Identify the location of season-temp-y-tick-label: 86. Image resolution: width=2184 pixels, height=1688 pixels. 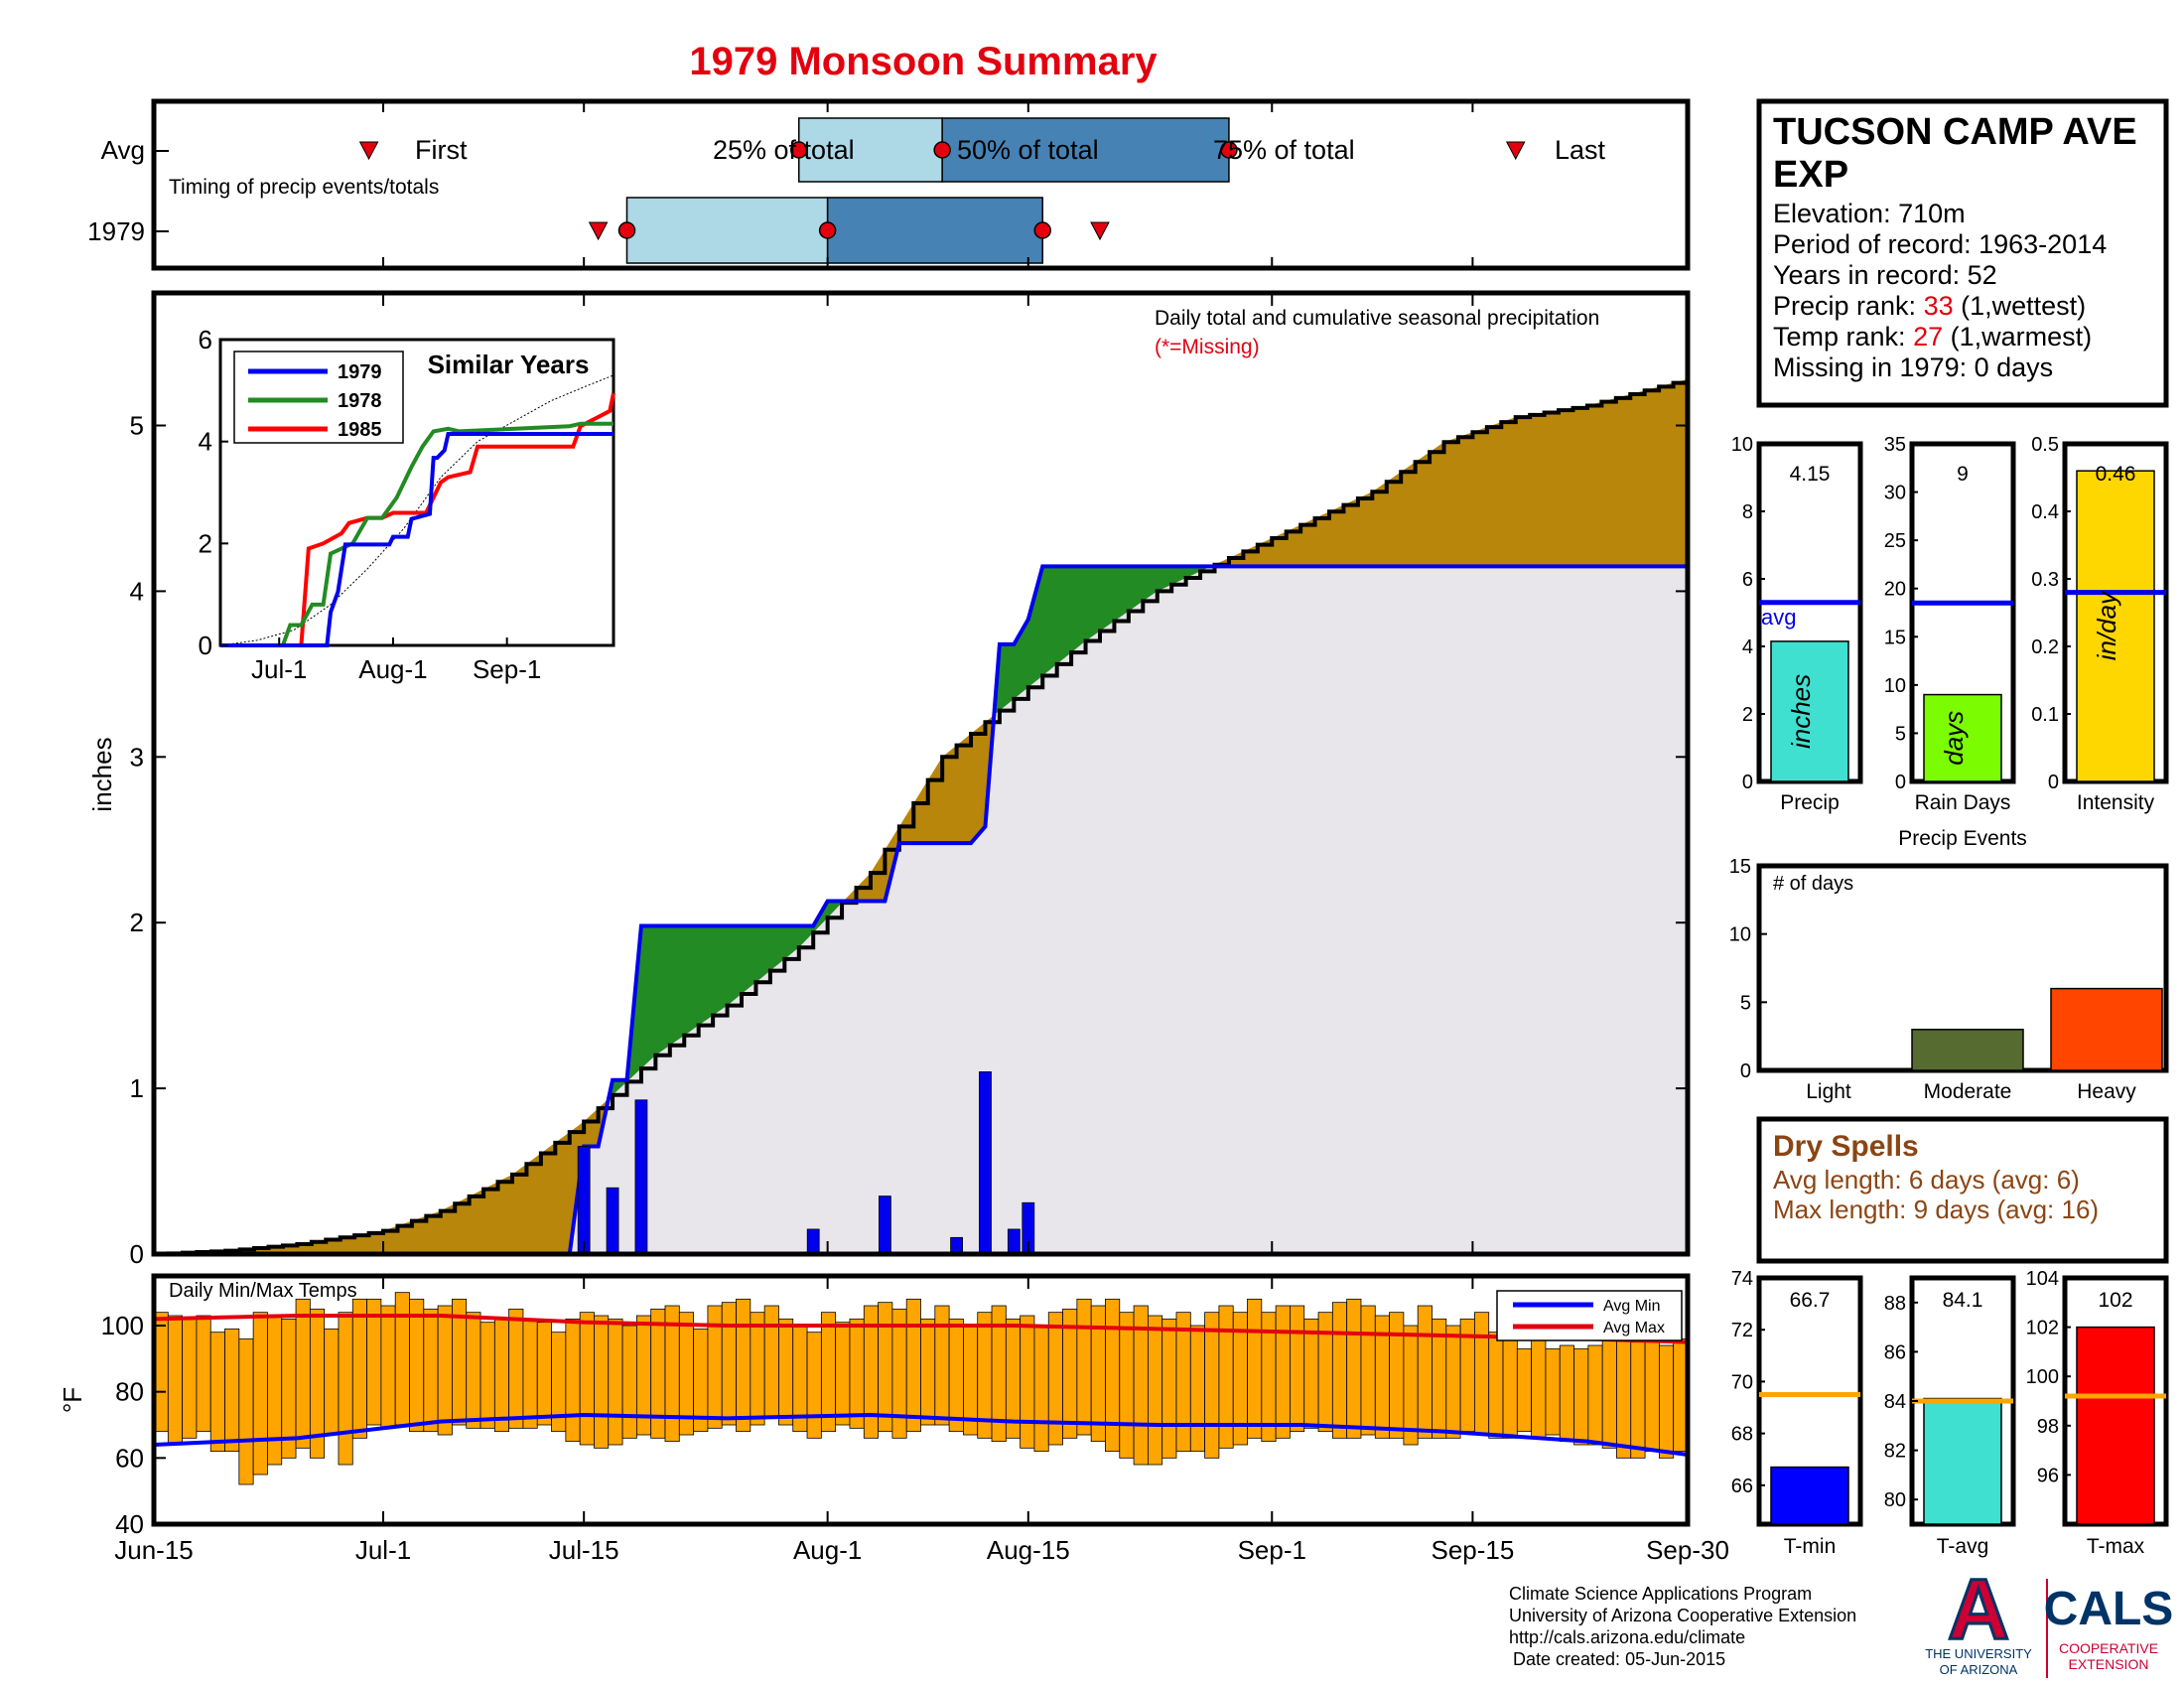
(1895, 1352).